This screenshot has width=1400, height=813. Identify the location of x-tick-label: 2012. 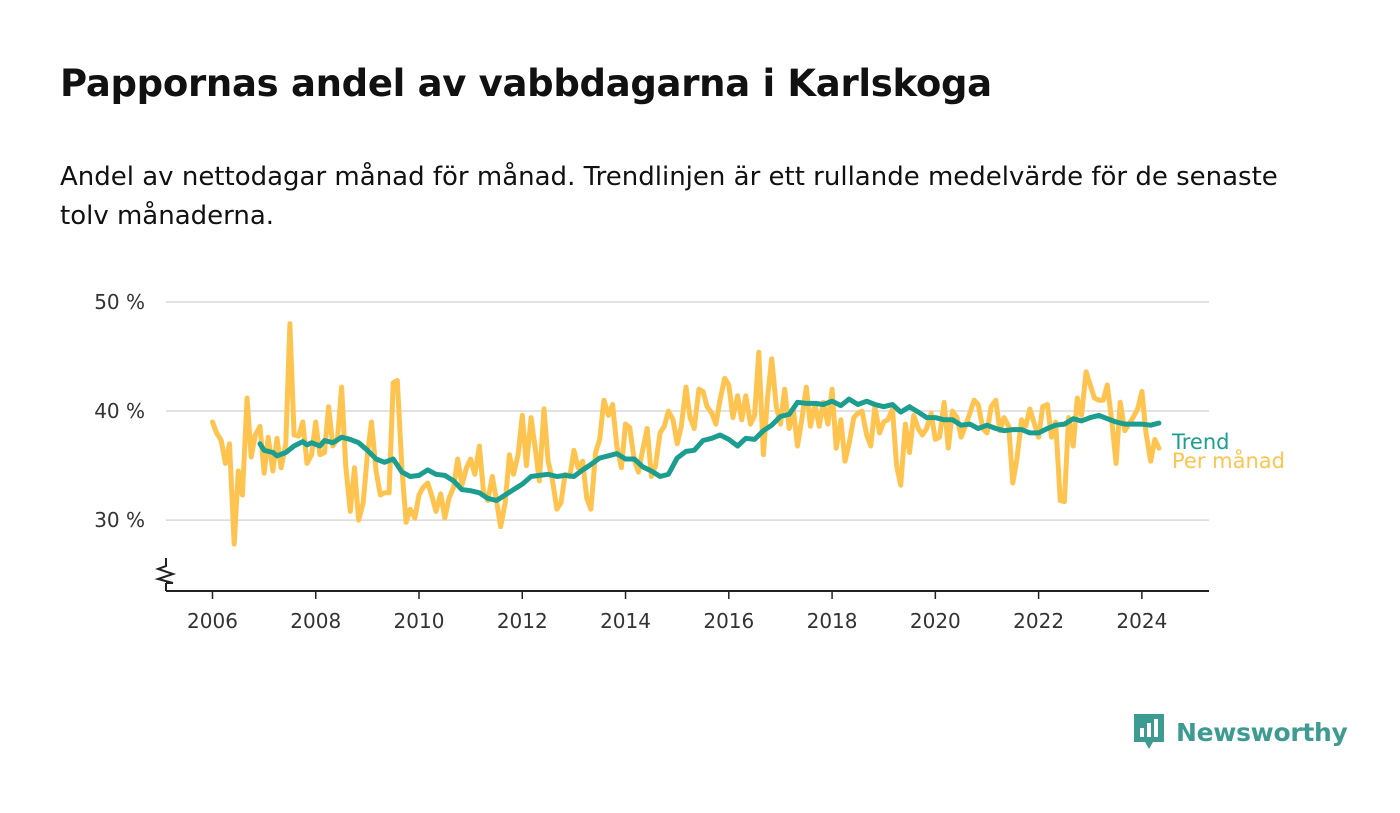
(522, 621).